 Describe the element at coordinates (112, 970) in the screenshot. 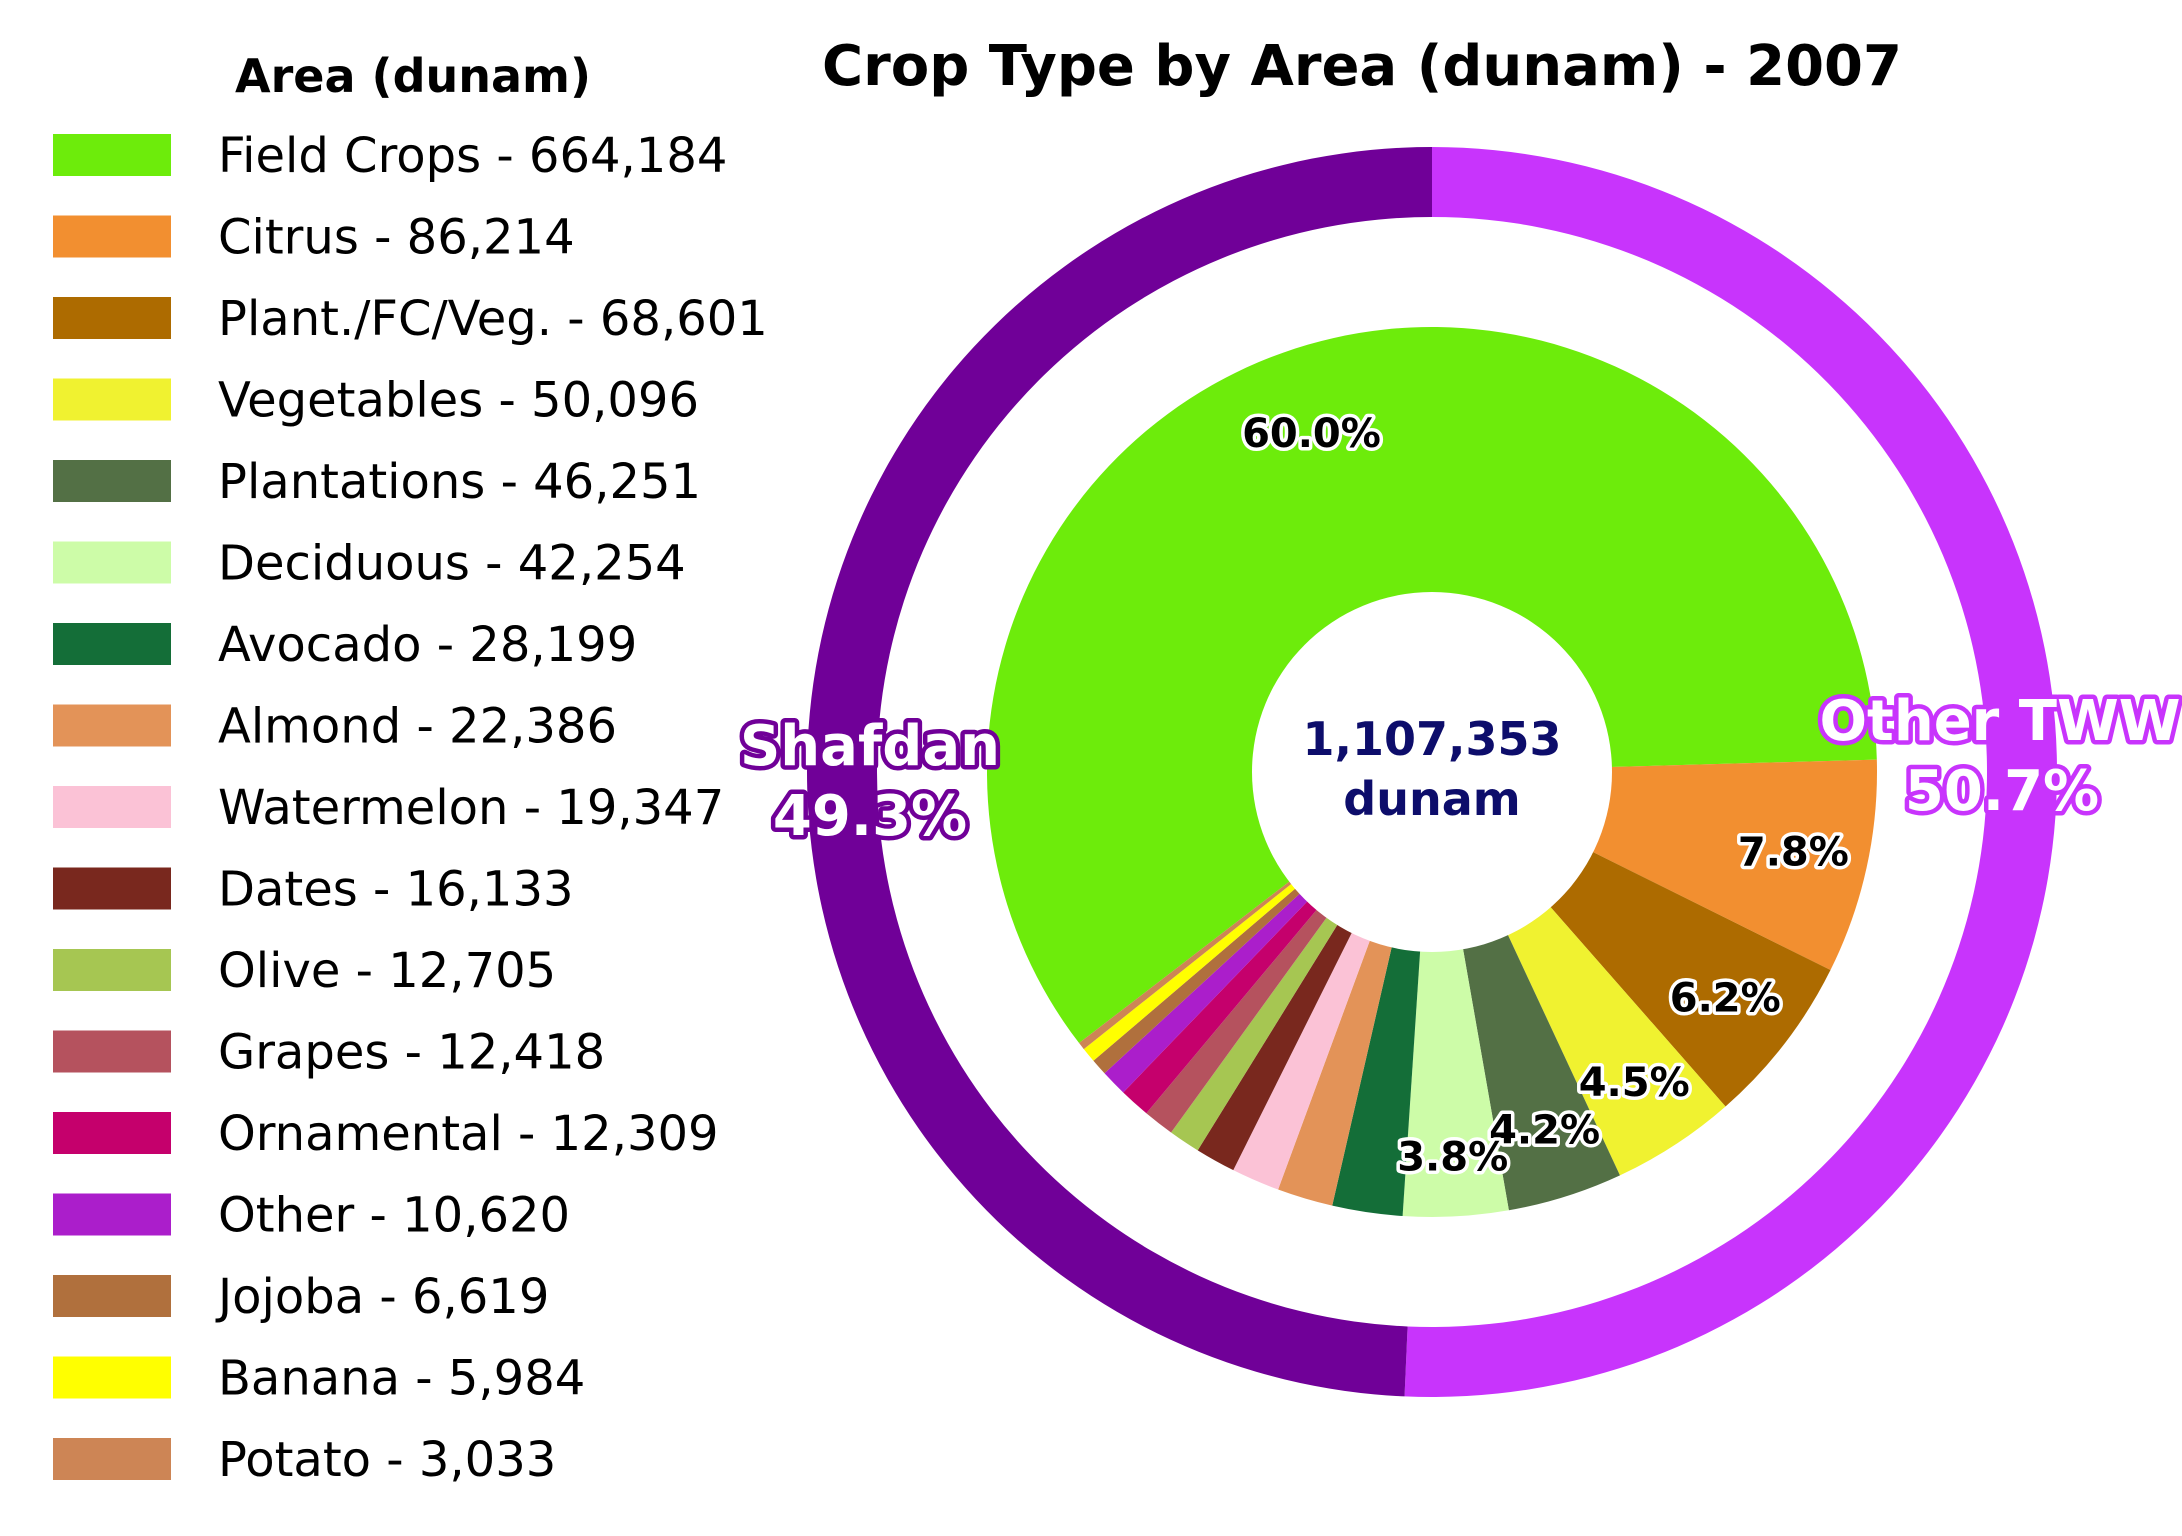

I see `legend-swatch-olive` at that location.